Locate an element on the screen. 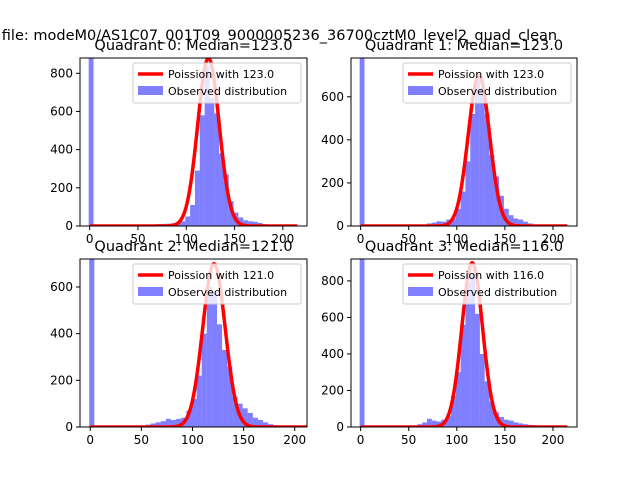 This screenshot has height=480, width=640. legend: Poission with 123.0 Observed distribution is located at coordinates (217, 83).